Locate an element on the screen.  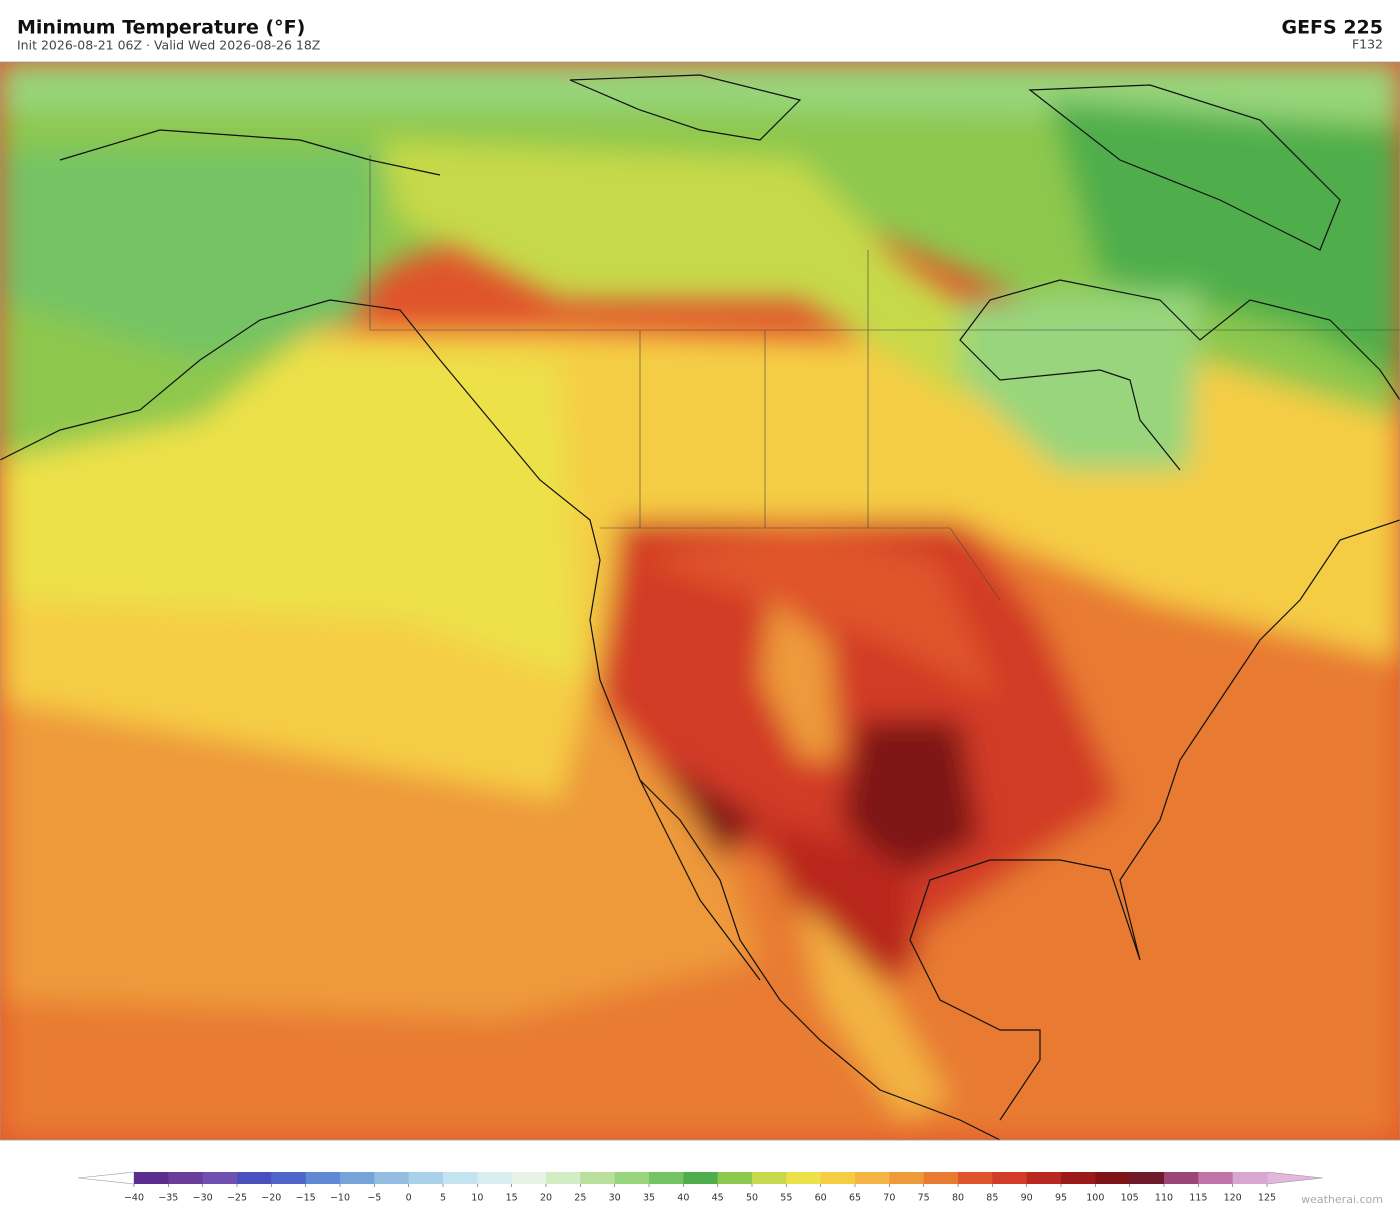
colorbar-tick-label: 25 is located at coordinates (580, 1198).